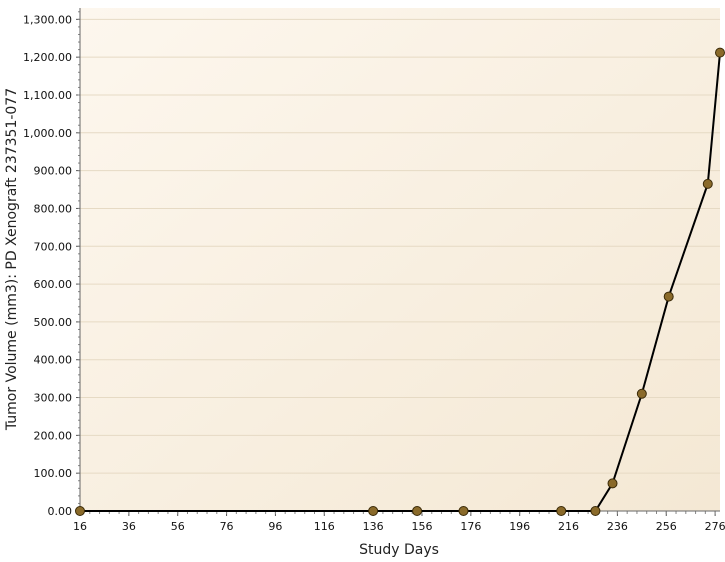  I want to click on x-tick-label: 236, so click(617, 526).